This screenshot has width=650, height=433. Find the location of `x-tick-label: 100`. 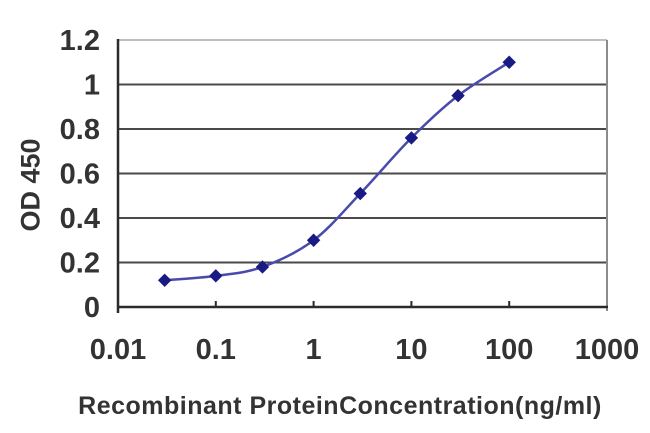

x-tick-label: 100 is located at coordinates (509, 350).